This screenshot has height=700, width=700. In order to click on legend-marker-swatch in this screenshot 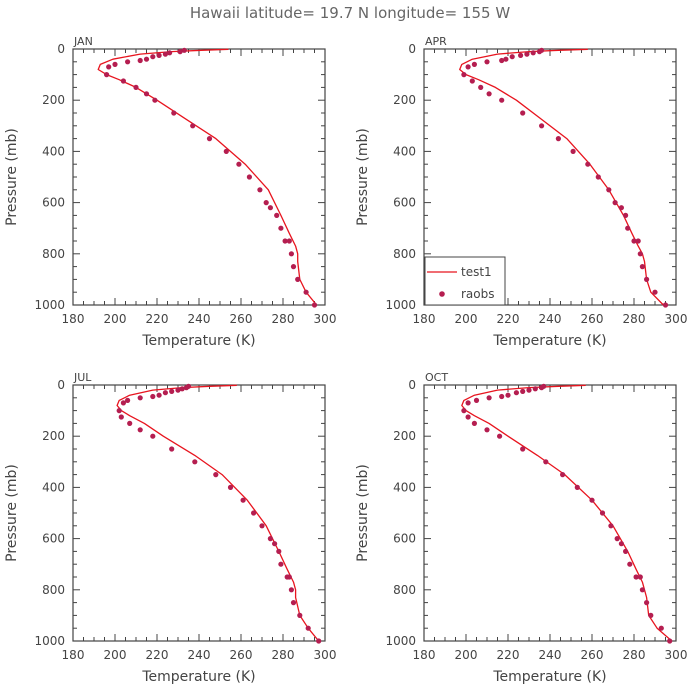, I will do `click(442, 294)`.